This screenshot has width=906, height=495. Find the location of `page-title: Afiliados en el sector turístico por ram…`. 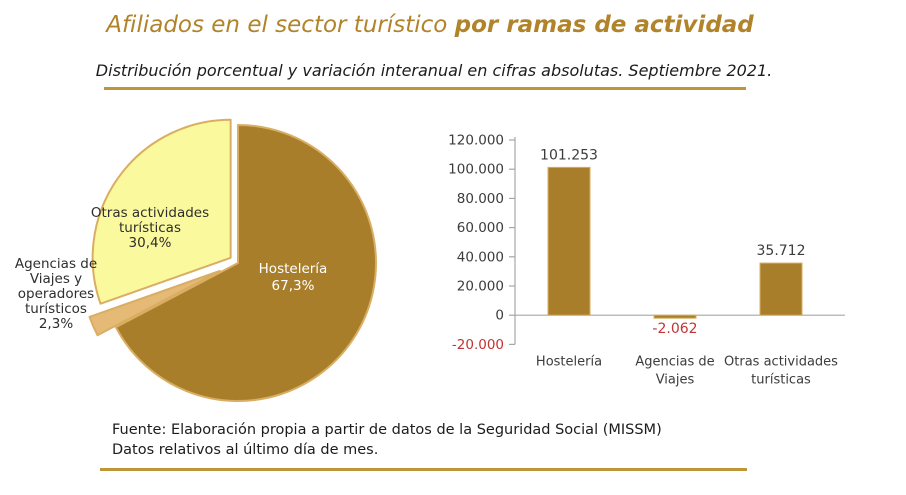

page-title: Afiliados en el sector turístico por ram… is located at coordinates (430, 25).